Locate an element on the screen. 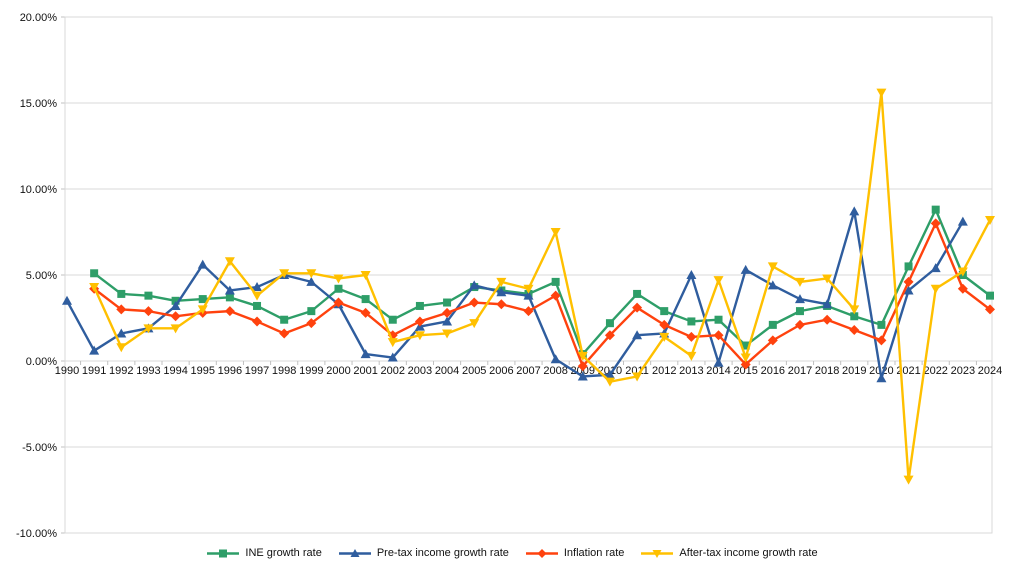 The image size is (1024, 575). x-tick-label: 1999 is located at coordinates (311, 371).